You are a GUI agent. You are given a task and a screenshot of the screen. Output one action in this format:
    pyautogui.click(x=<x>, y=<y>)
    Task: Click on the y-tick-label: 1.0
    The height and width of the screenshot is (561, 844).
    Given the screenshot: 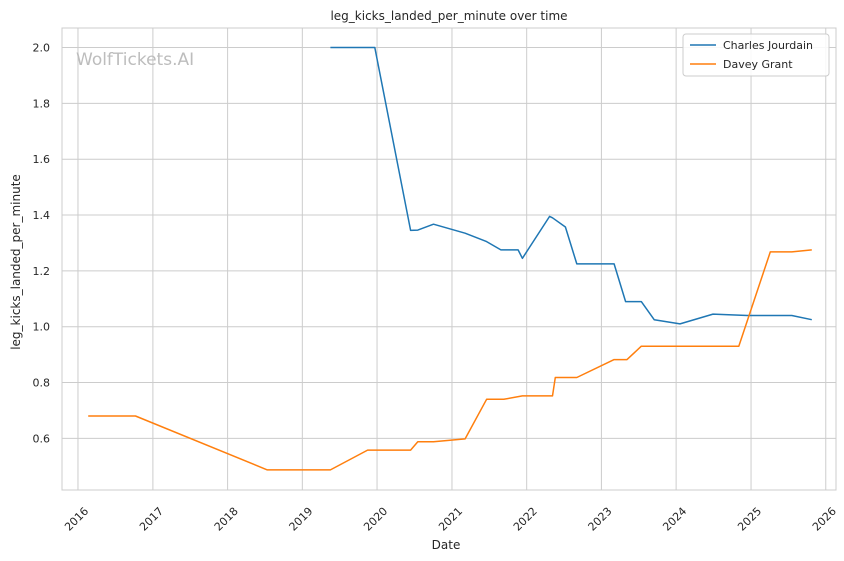 What is the action you would take?
    pyautogui.click(x=42, y=327)
    